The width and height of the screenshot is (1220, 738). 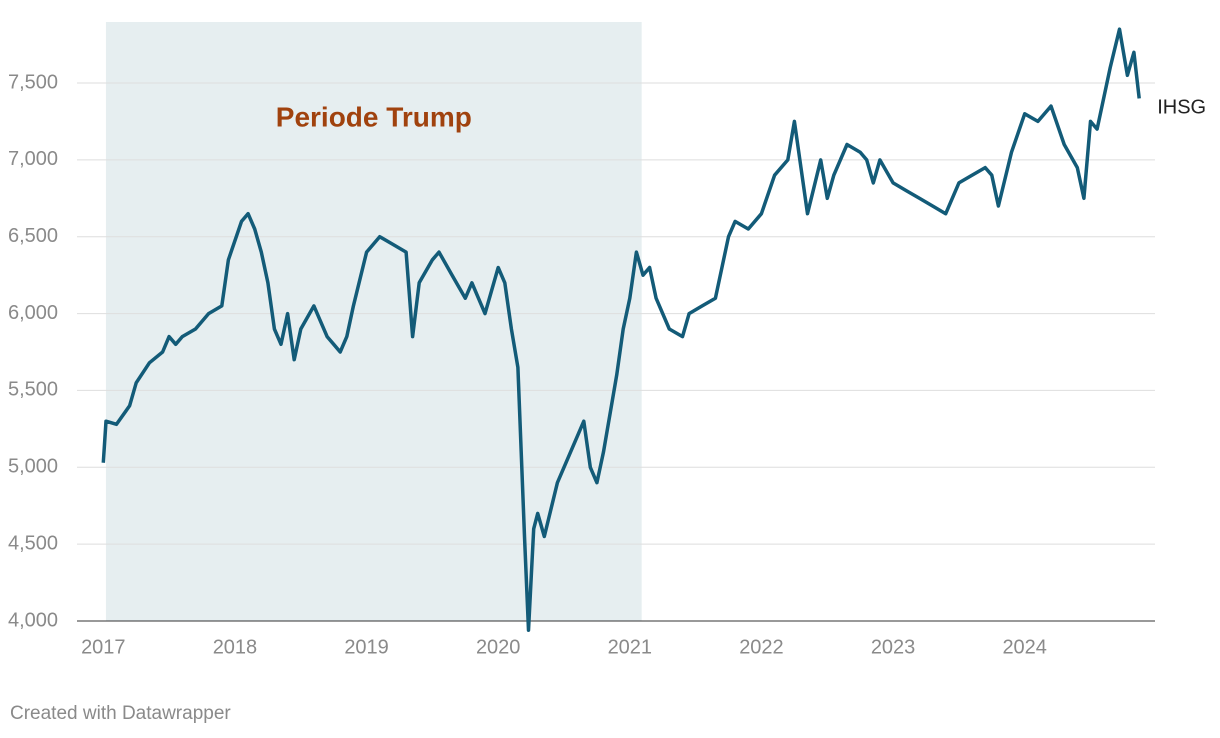 I want to click on x-tick-label: 2024, so click(x=1024, y=647).